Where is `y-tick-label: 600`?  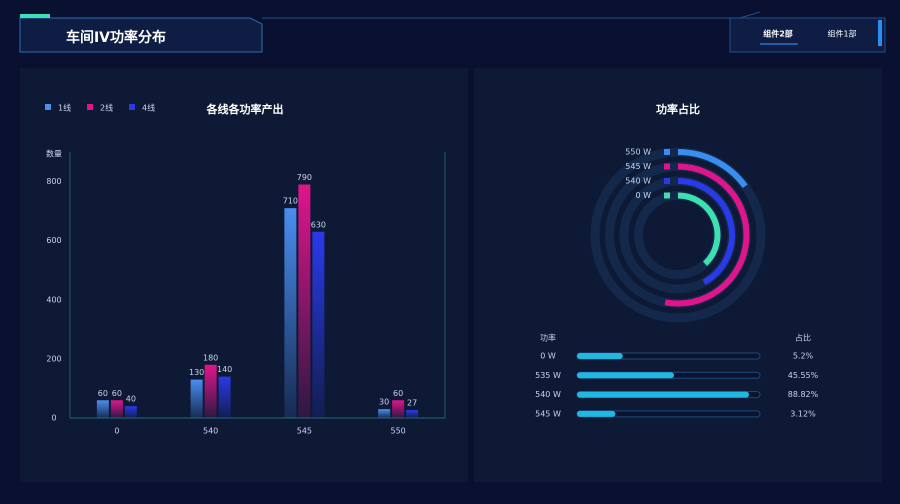 y-tick-label: 600 is located at coordinates (53, 240).